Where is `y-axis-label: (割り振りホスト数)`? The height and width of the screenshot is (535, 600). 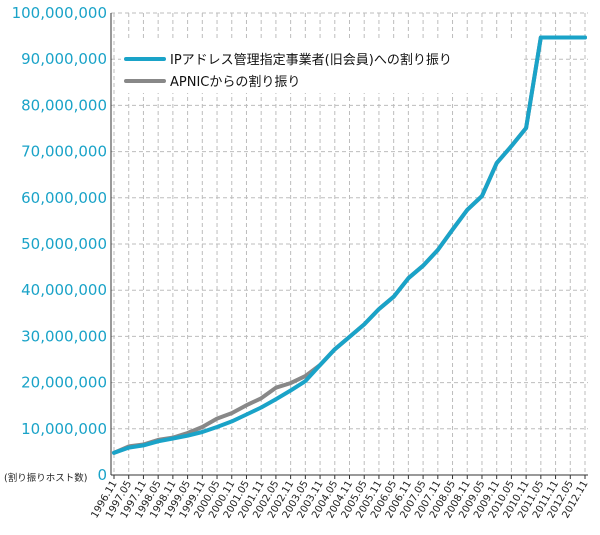 y-axis-label: (割り振りホスト数) is located at coordinates (45, 478).